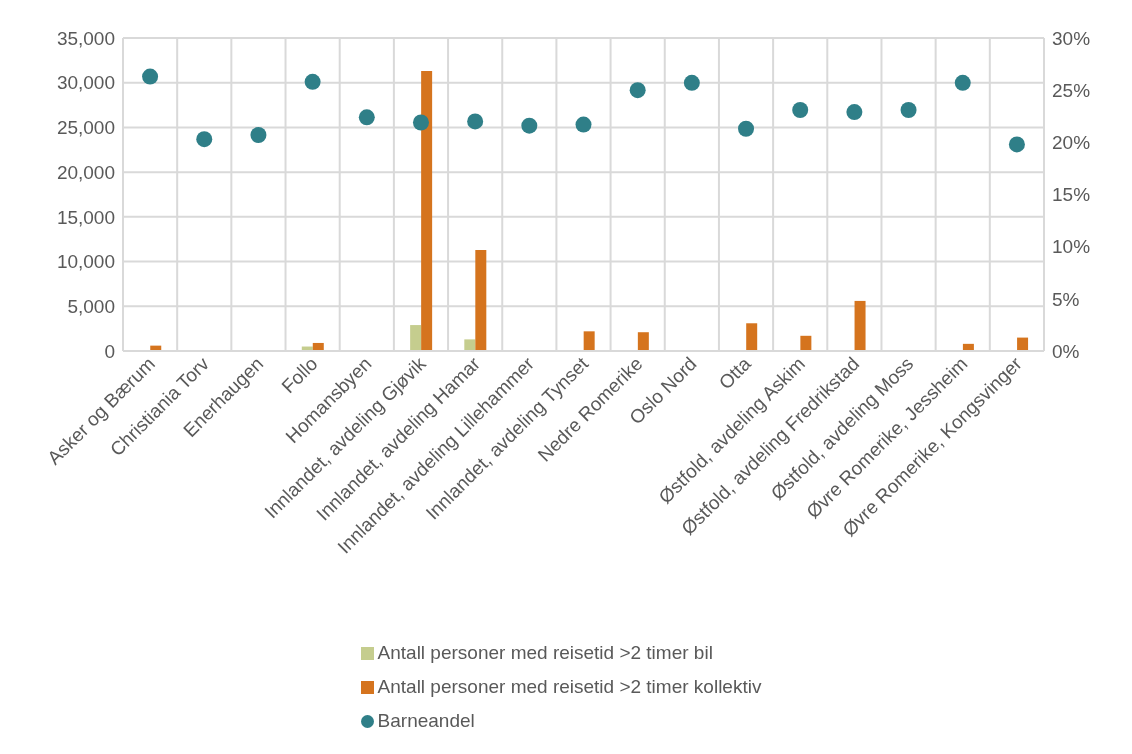 The height and width of the screenshot is (754, 1132). Describe the element at coordinates (1066, 351) in the screenshot. I see `y2-tick-label: 0%` at that location.